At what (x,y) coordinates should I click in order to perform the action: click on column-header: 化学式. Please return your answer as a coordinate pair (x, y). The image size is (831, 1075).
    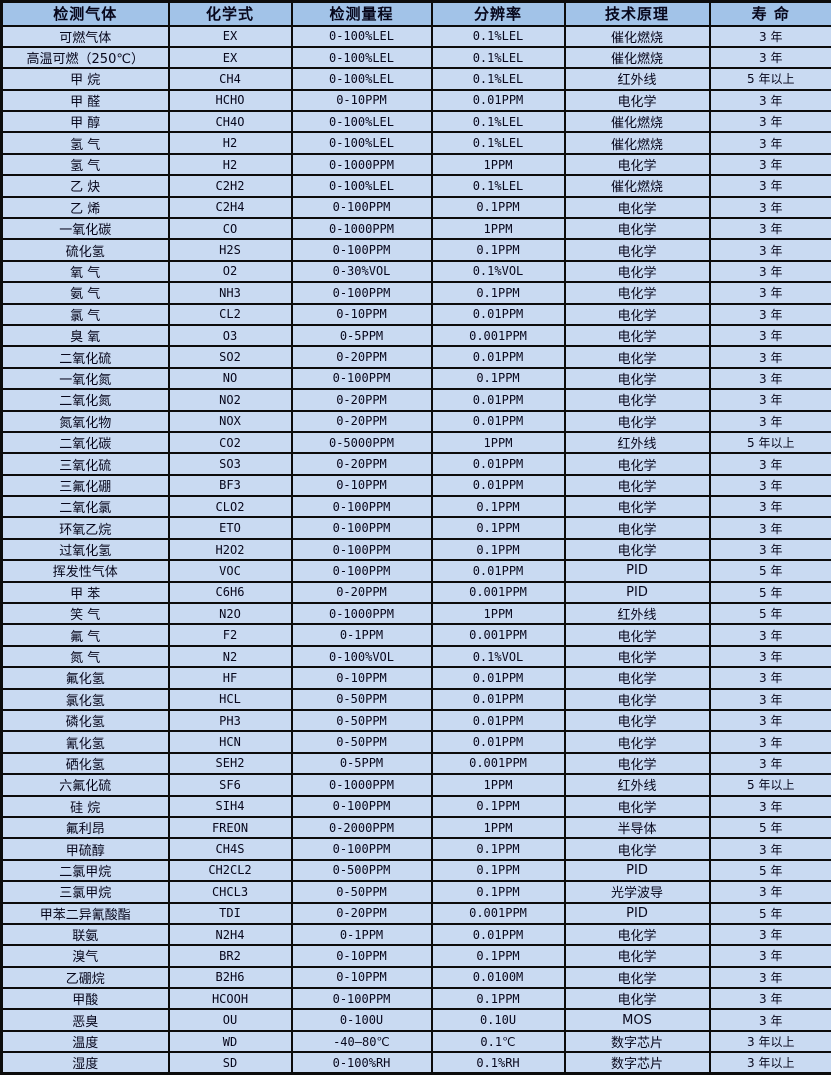
    Looking at the image, I should click on (230, 13).